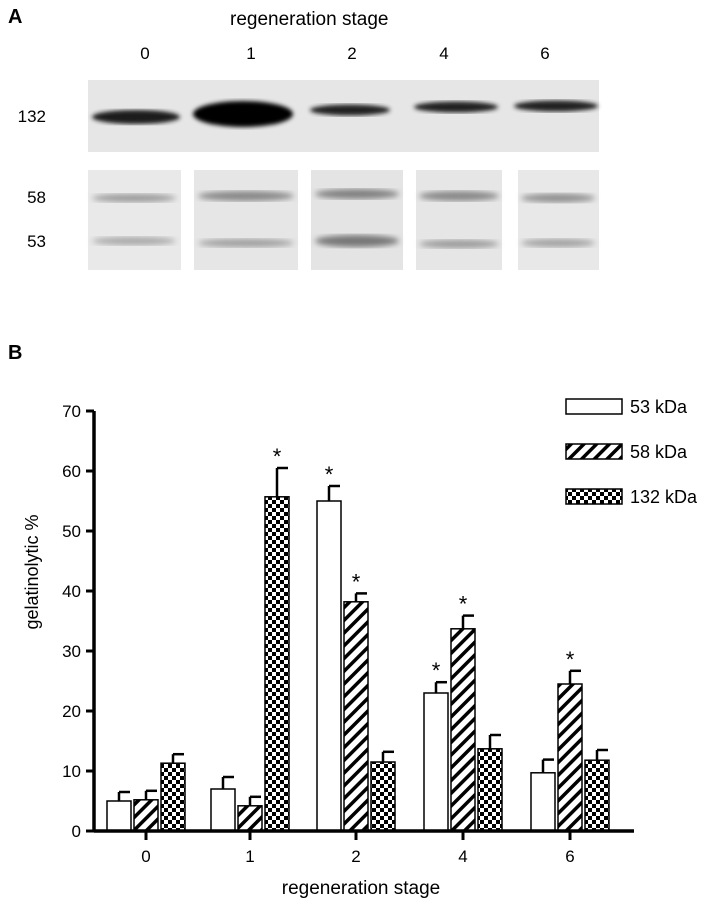 Image resolution: width=718 pixels, height=907 pixels. I want to click on legend-entry-58-kda: 58 kDa, so click(626, 452).